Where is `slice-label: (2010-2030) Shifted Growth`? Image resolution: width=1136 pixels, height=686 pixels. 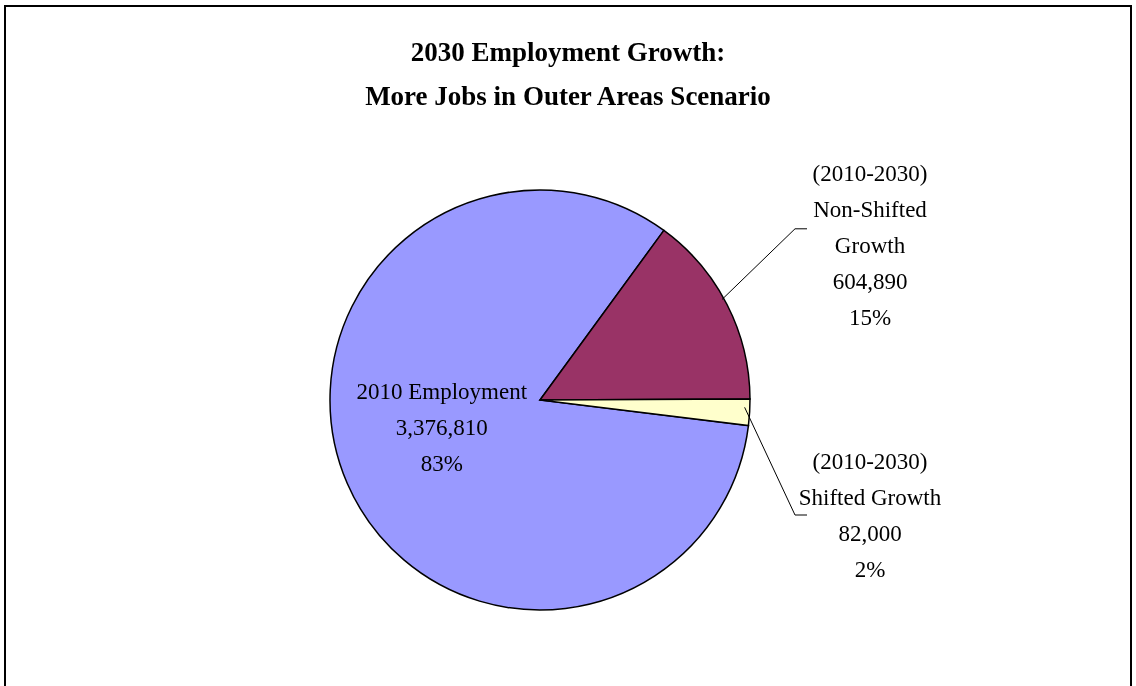 slice-label: (2010-2030) Shifted Growth is located at coordinates (870, 479).